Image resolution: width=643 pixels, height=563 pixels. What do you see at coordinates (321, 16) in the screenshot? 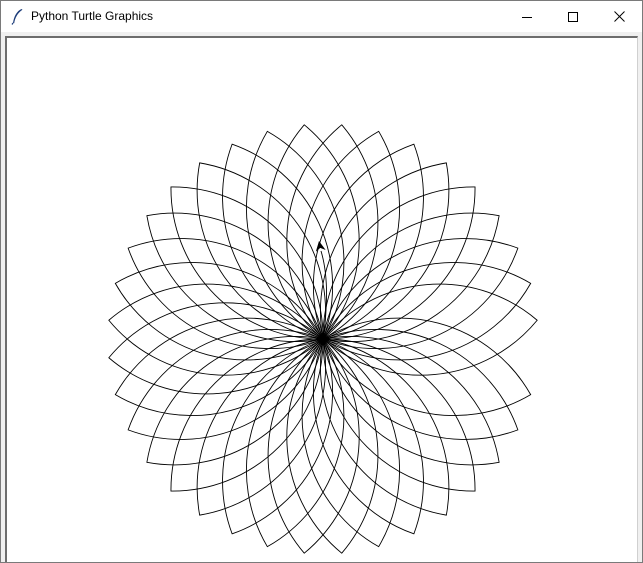
I see `title-bar: Python Turtle Graphics` at bounding box center [321, 16].